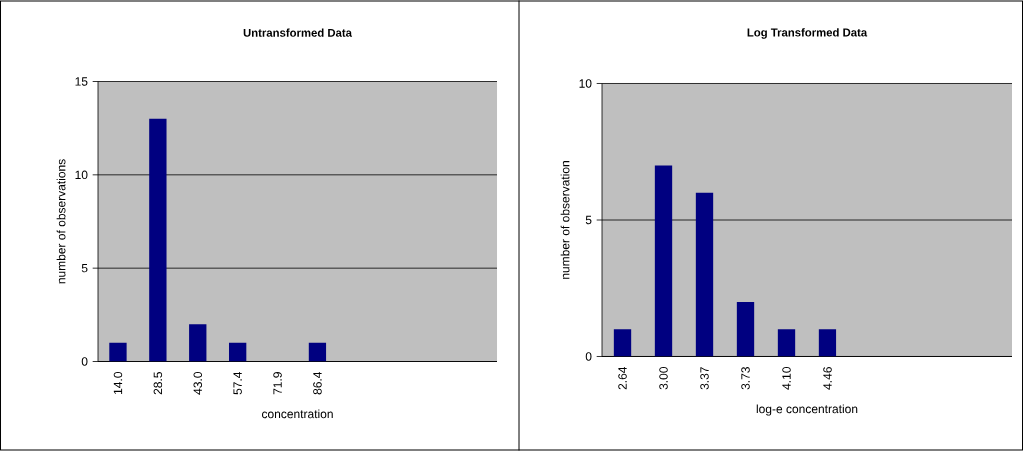  I want to click on x-tick-label: 3.00, so click(663, 378).